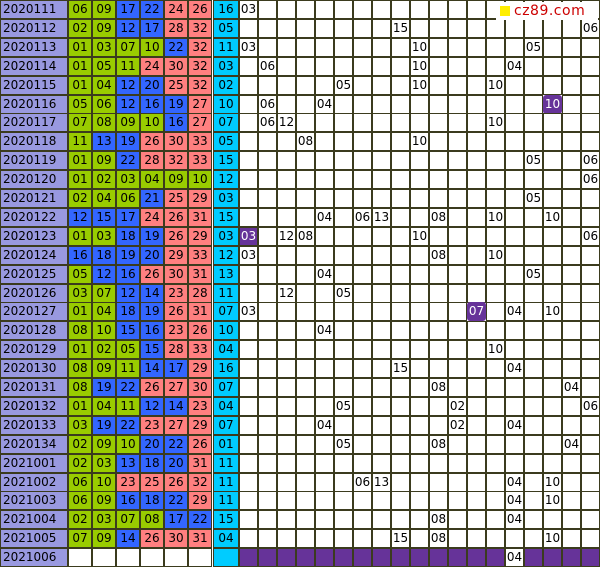 The image size is (600, 571). What do you see at coordinates (552, 312) in the screenshot?
I see `trend-cell: 10` at bounding box center [552, 312].